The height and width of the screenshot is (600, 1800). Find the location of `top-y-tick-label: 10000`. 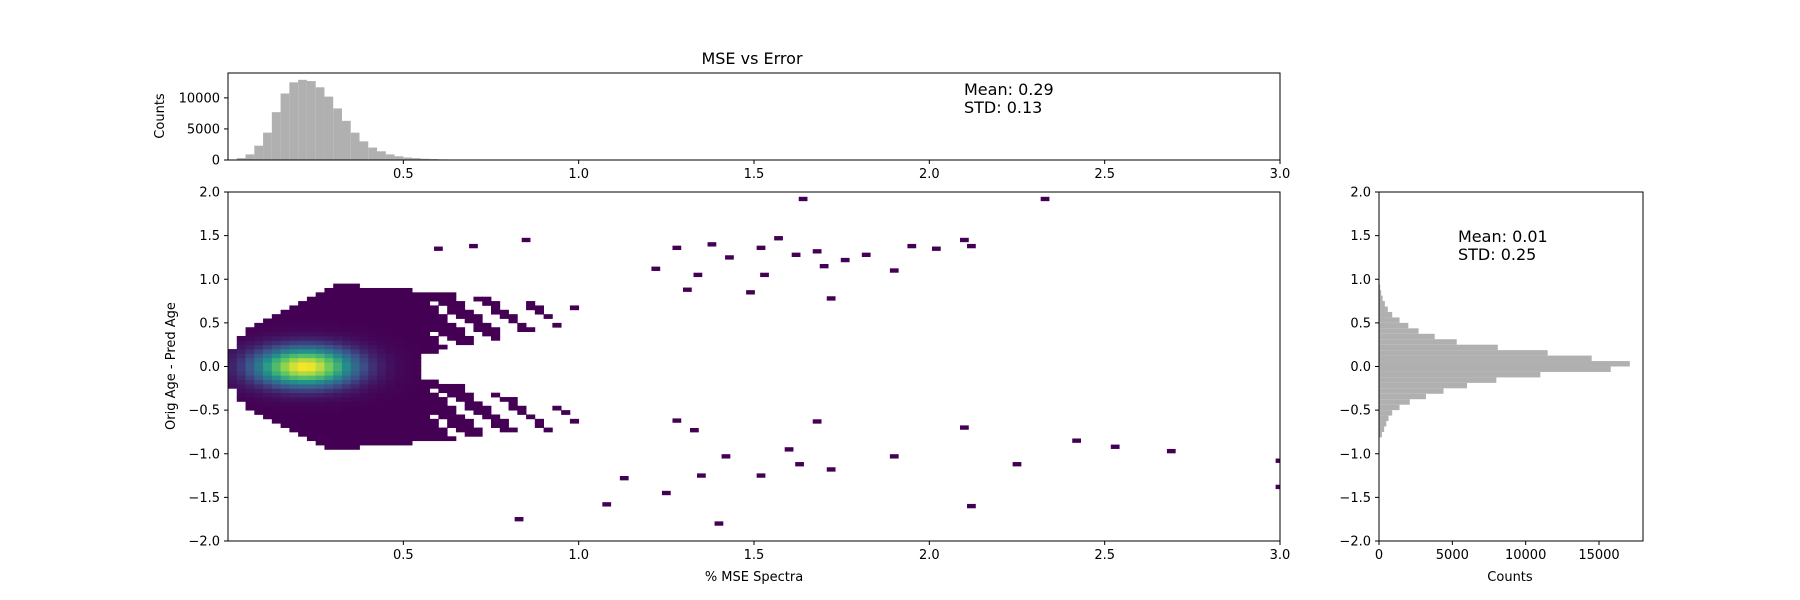

top-y-tick-label: 10000 is located at coordinates (199, 98).